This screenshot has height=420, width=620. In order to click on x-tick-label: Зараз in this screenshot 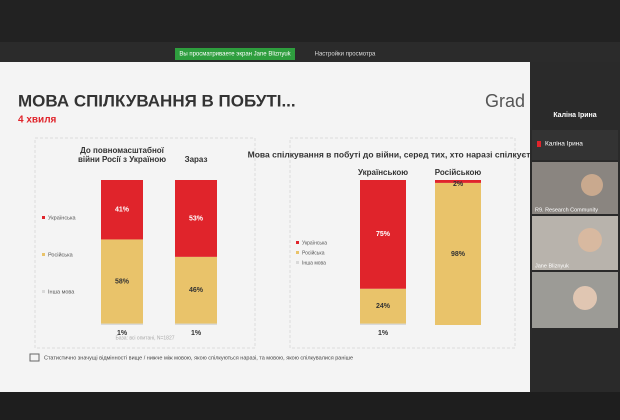, I will do `click(196, 159)`.